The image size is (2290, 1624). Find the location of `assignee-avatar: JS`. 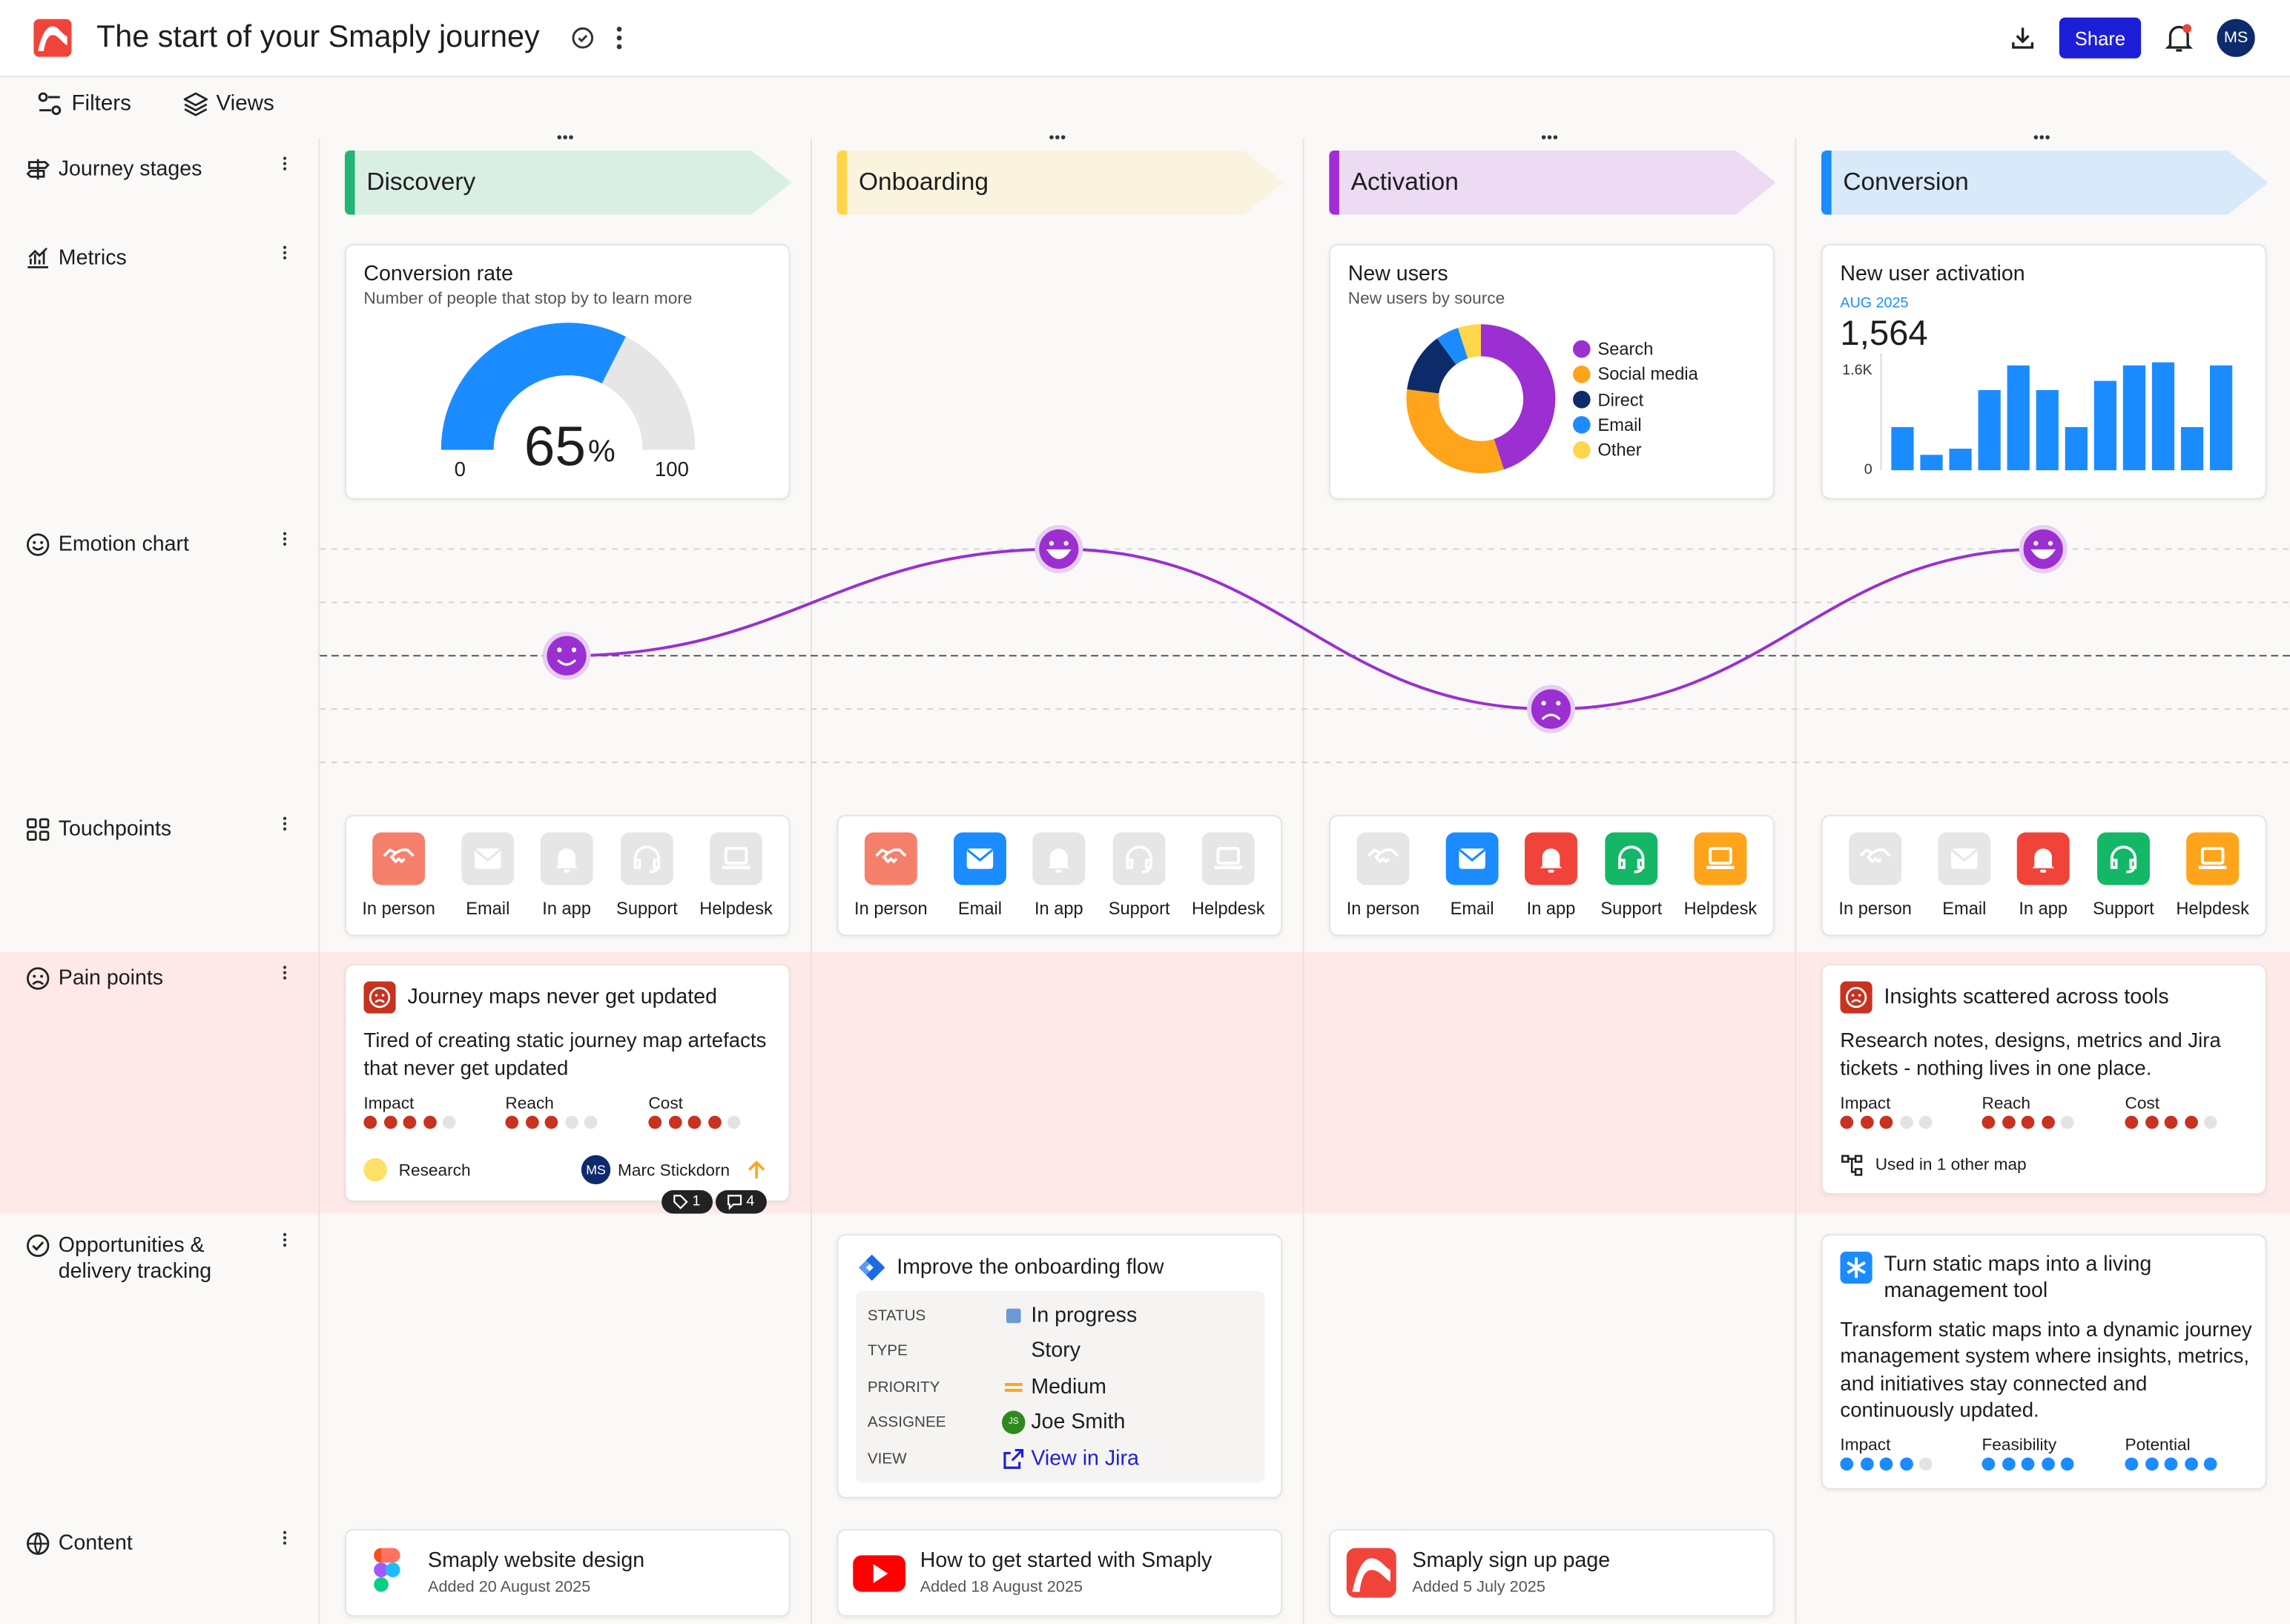

assignee-avatar: JS is located at coordinates (1014, 1423).